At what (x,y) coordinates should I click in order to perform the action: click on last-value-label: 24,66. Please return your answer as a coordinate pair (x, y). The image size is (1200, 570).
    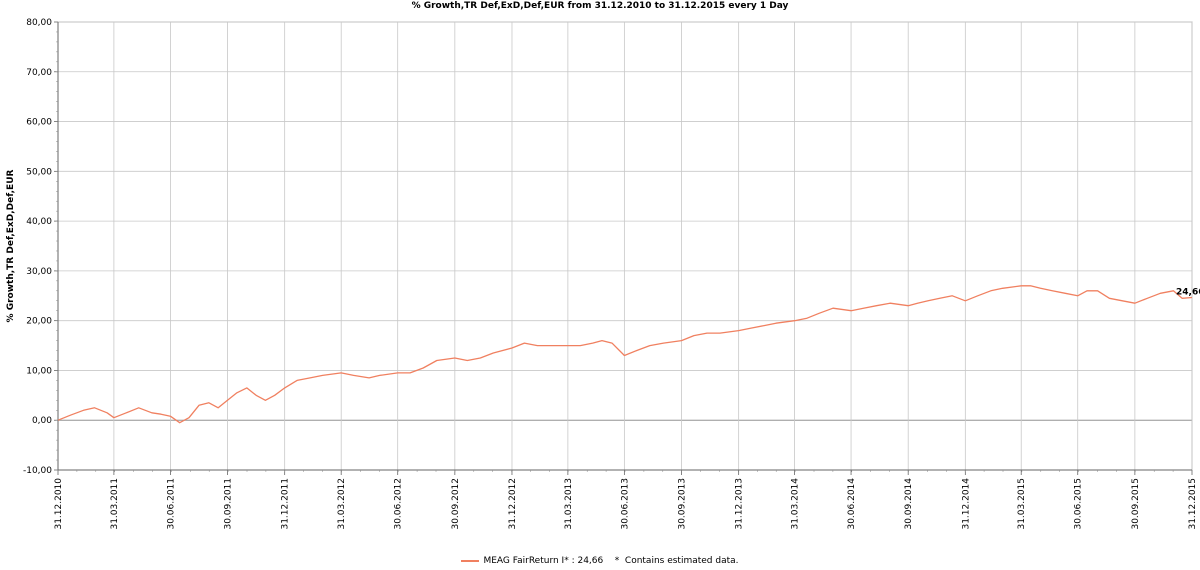
    Looking at the image, I should click on (1188, 292).